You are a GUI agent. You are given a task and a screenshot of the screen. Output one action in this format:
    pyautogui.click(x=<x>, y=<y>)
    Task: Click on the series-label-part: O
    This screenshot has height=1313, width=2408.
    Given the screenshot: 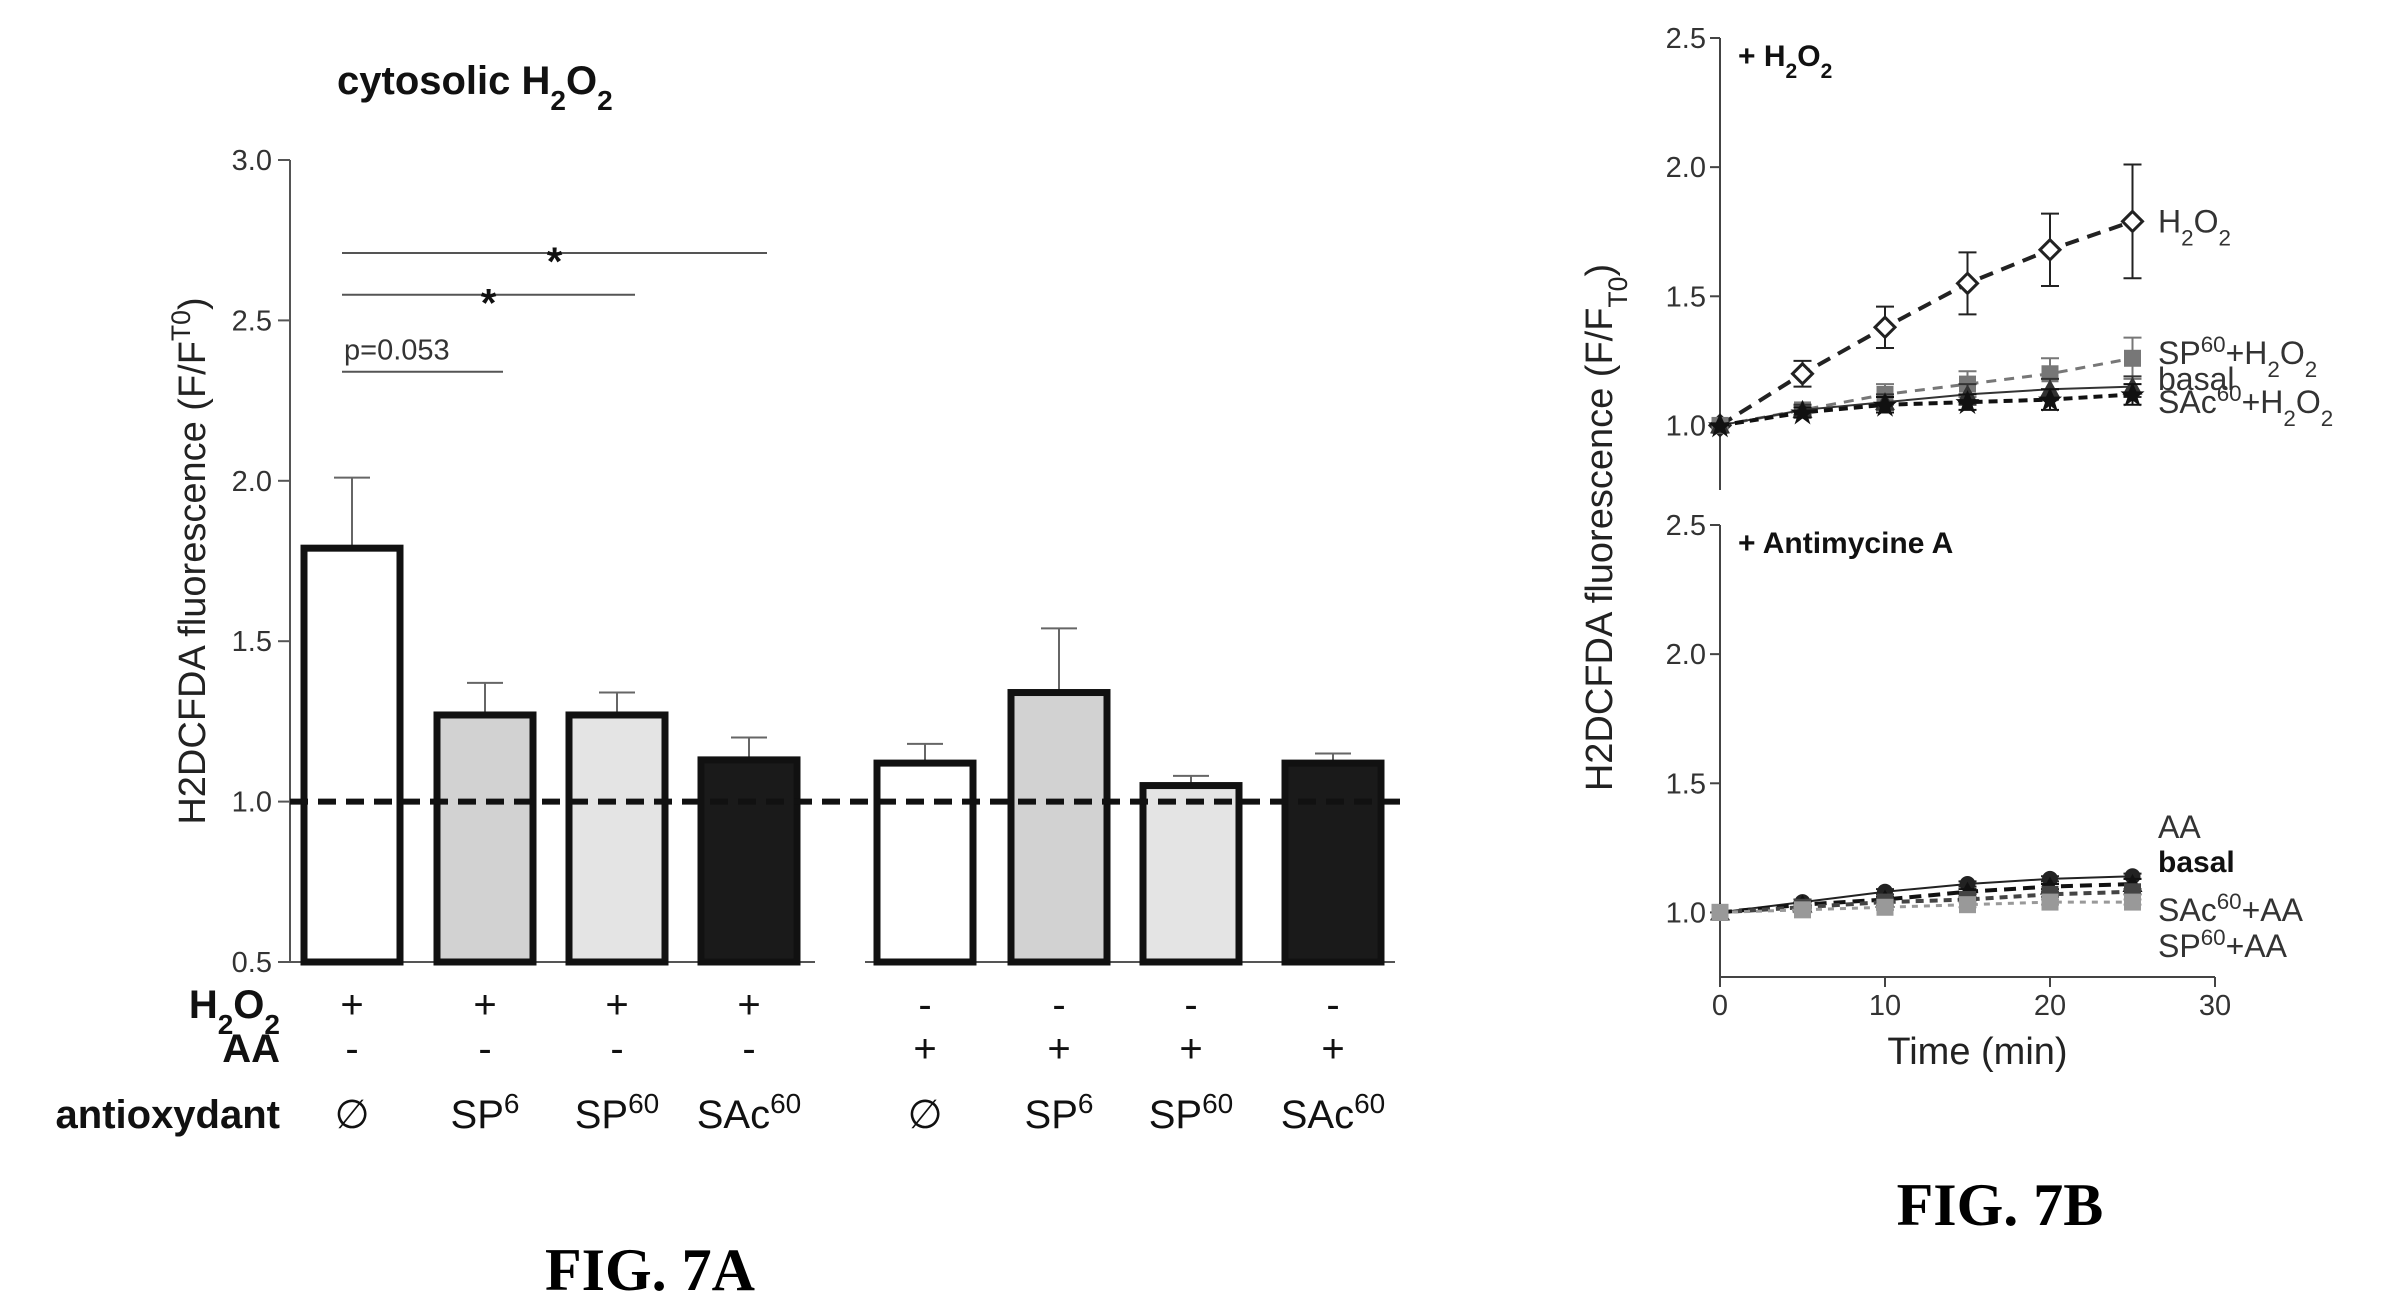 What is the action you would take?
    pyautogui.click(x=2308, y=402)
    